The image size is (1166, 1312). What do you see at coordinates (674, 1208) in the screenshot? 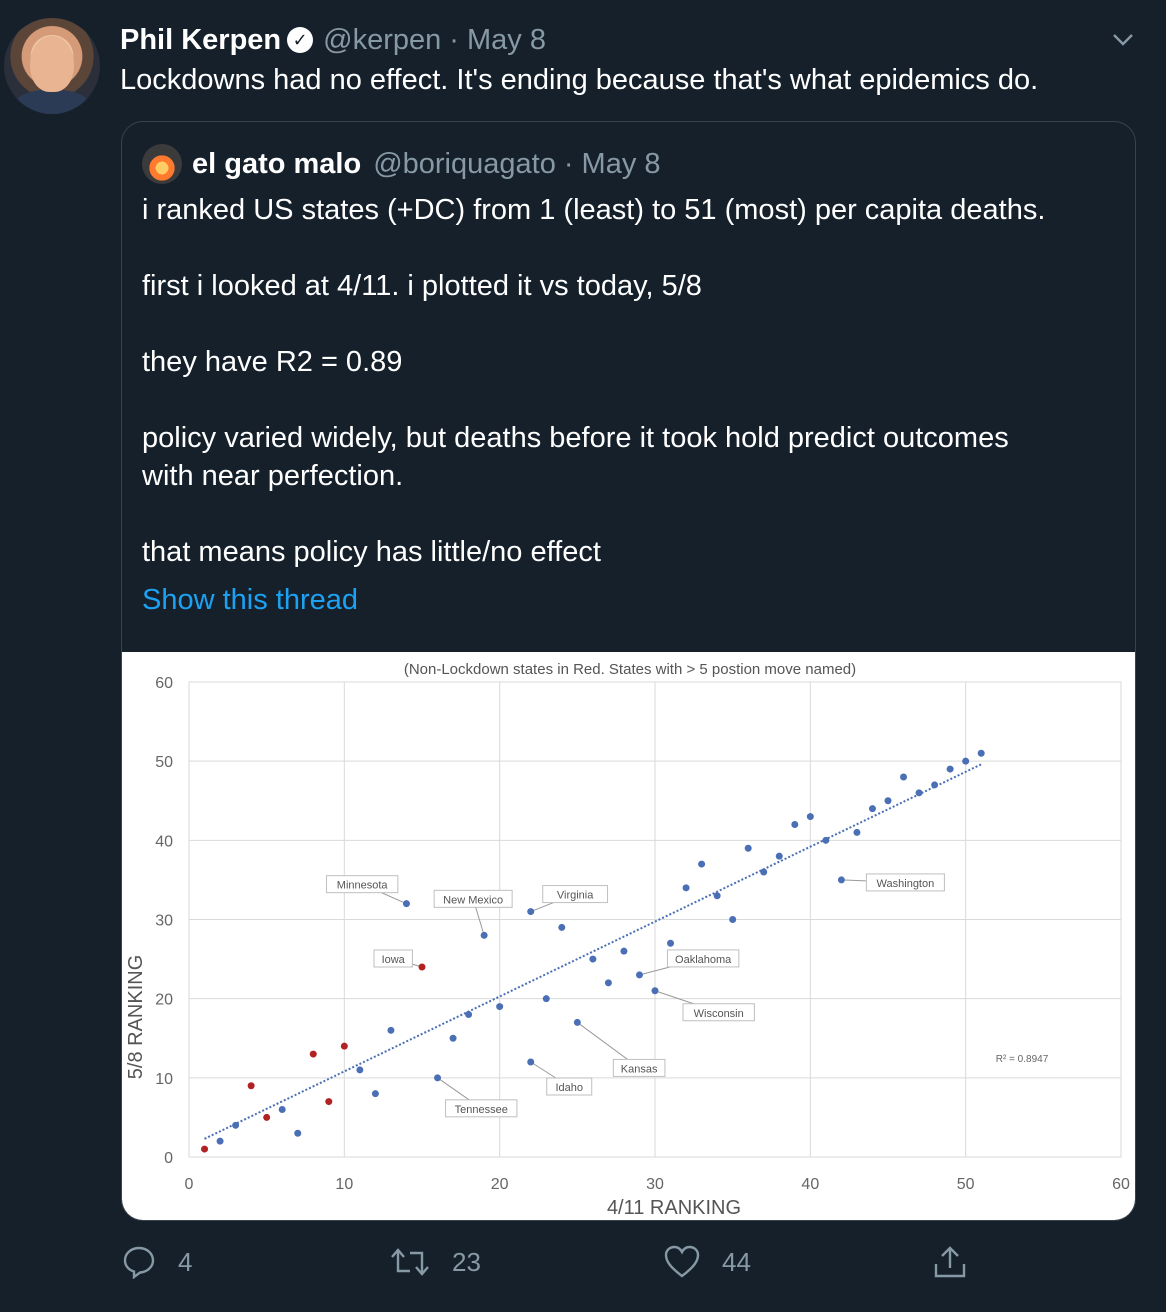
I see `x-axis-label: 4/11 RANKING` at bounding box center [674, 1208].